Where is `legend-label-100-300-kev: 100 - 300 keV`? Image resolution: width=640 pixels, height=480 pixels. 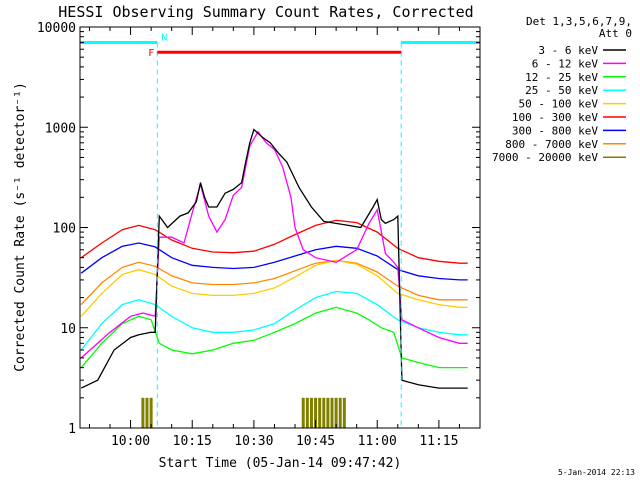 legend-label-100-300-kev: 100 - 300 keV is located at coordinates (555, 117).